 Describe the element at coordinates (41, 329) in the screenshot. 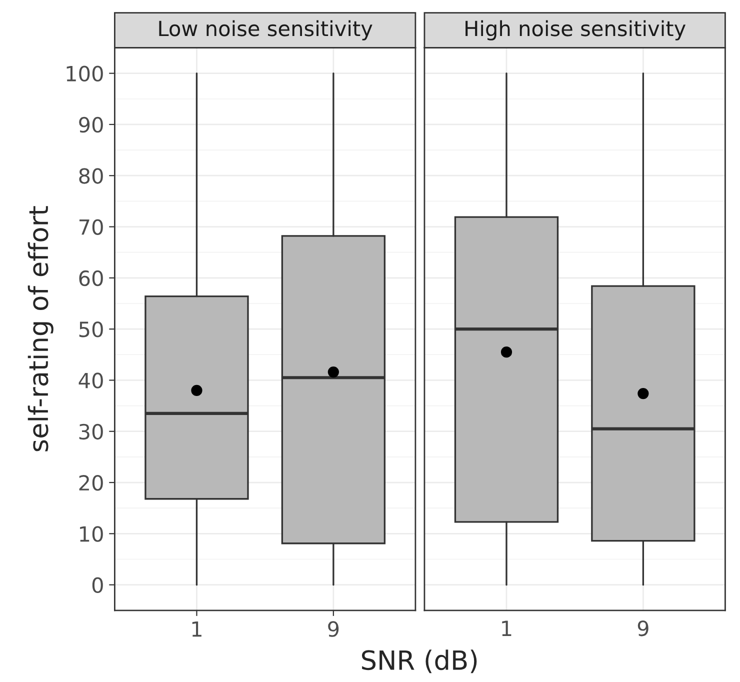

I see `y-axis-title: self-rating of effort` at that location.